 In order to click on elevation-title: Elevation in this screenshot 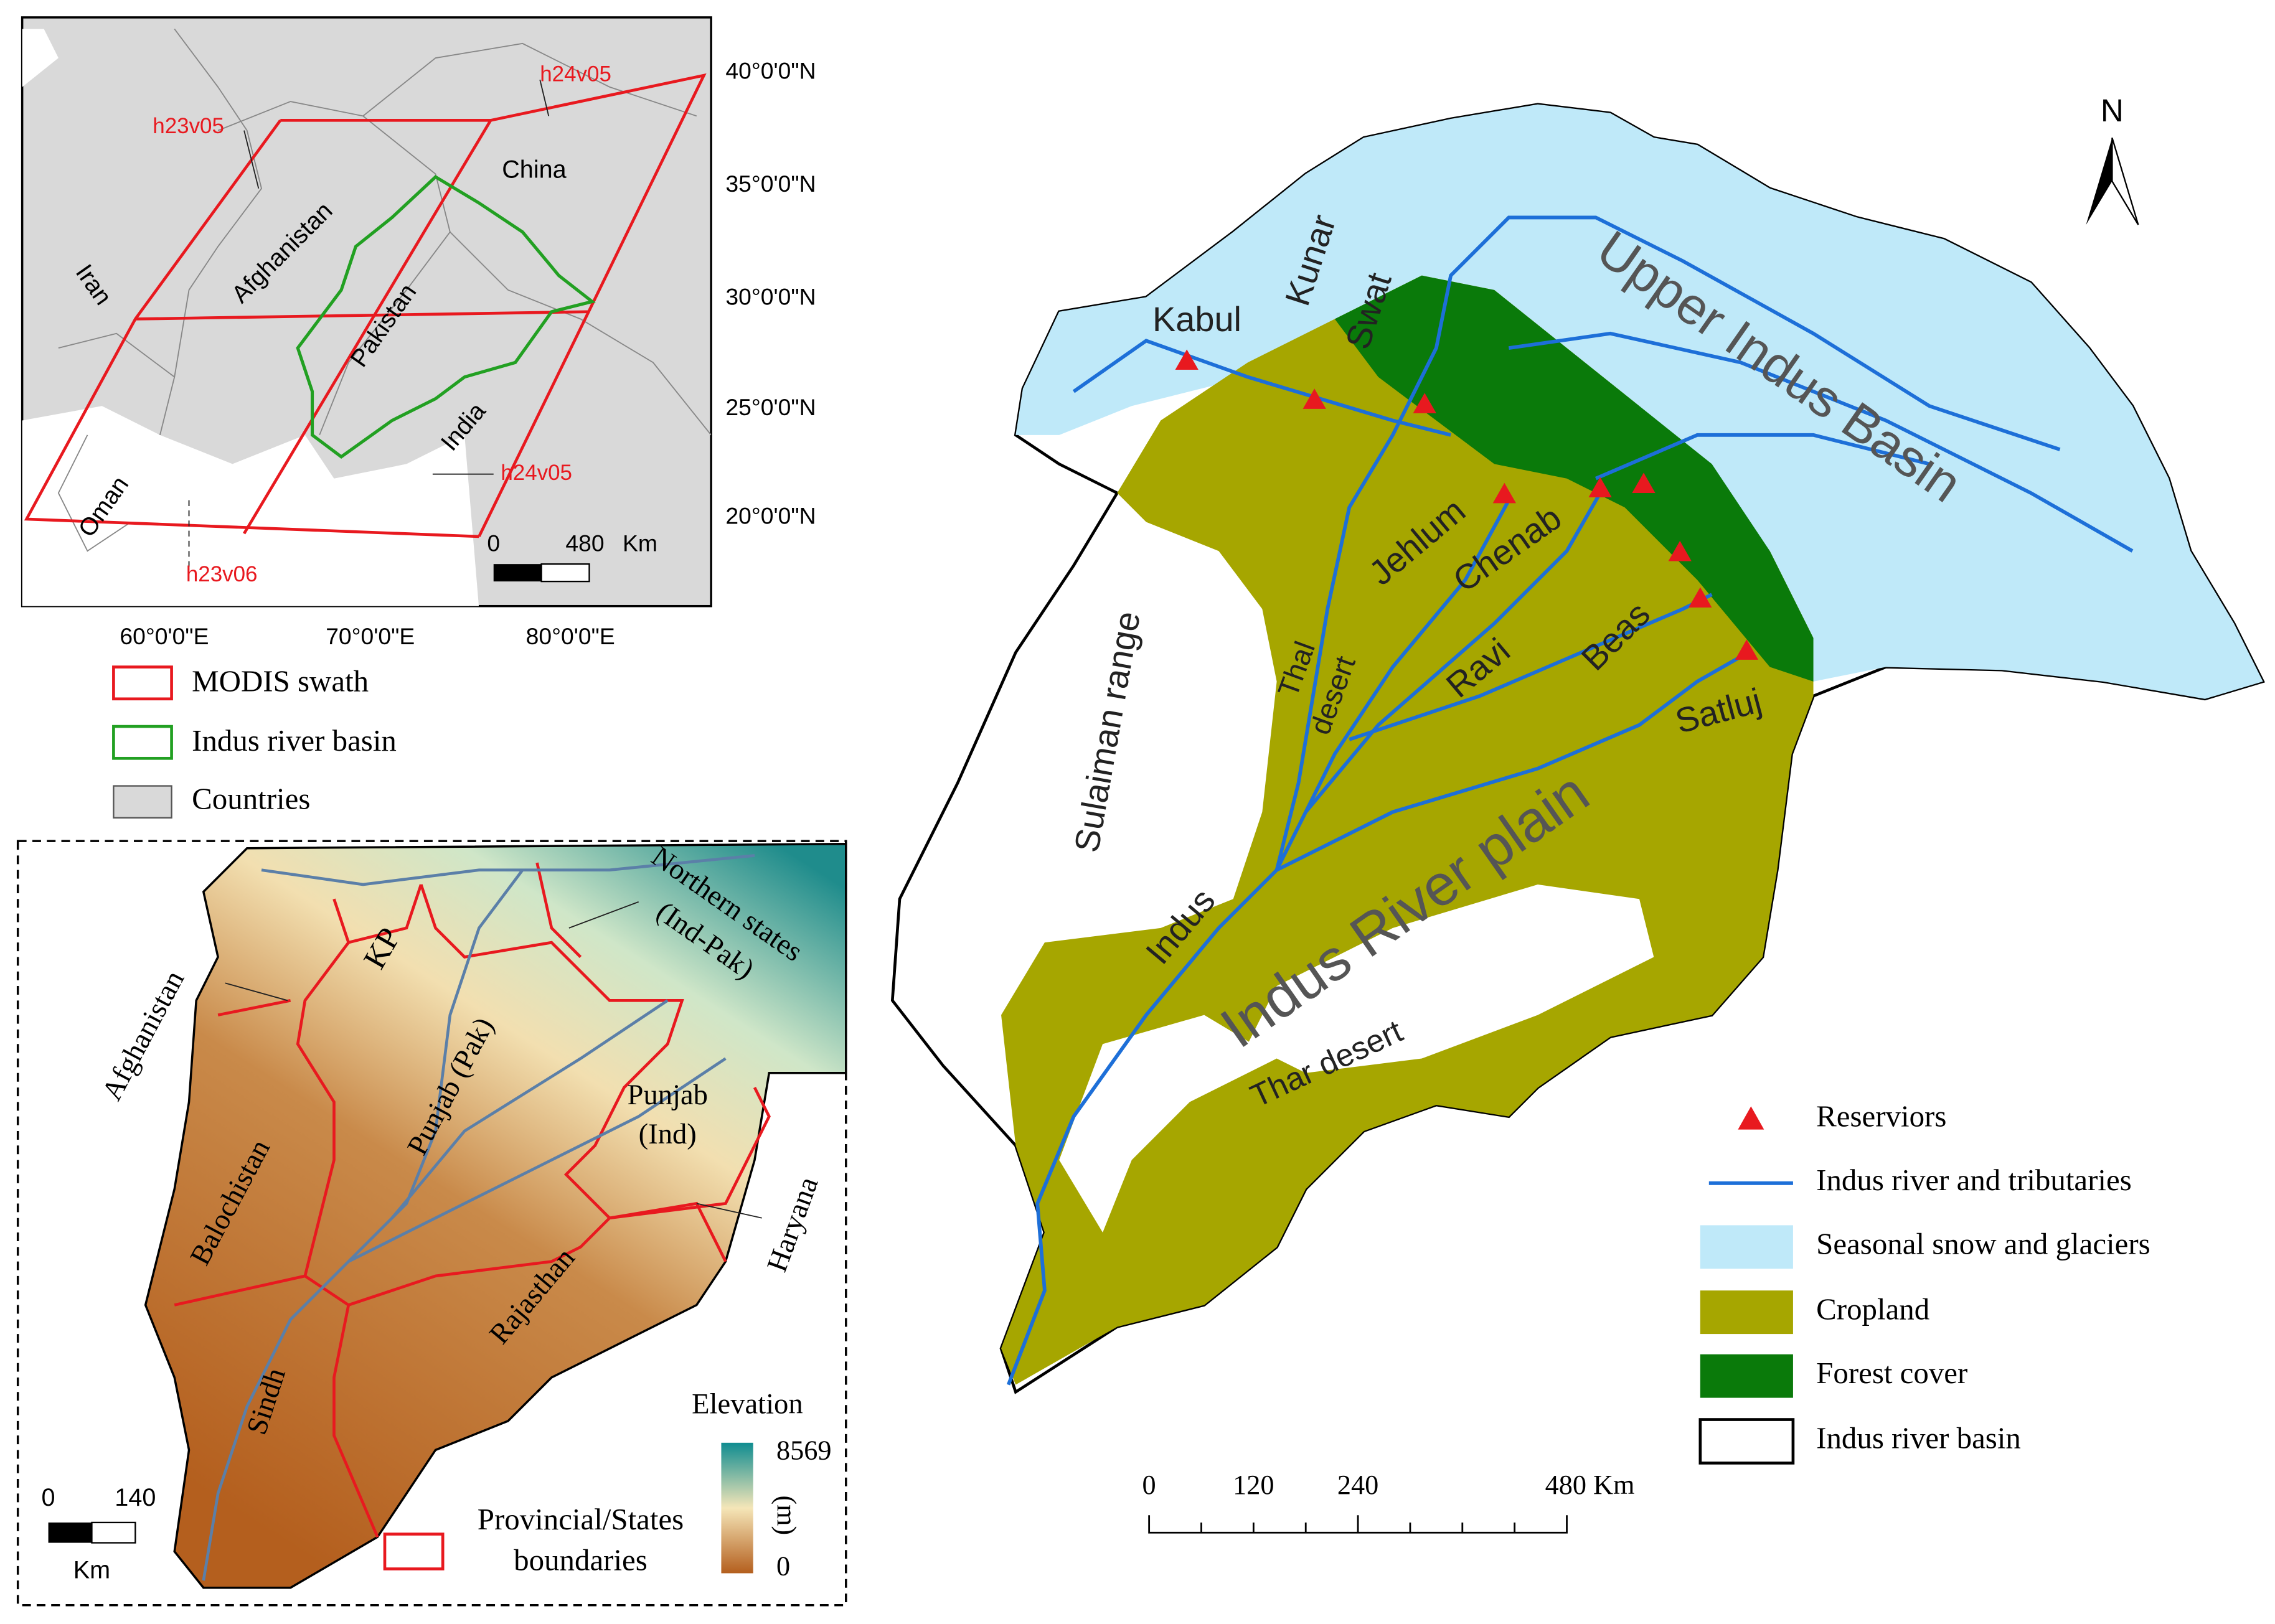, I will do `click(747, 1403)`.